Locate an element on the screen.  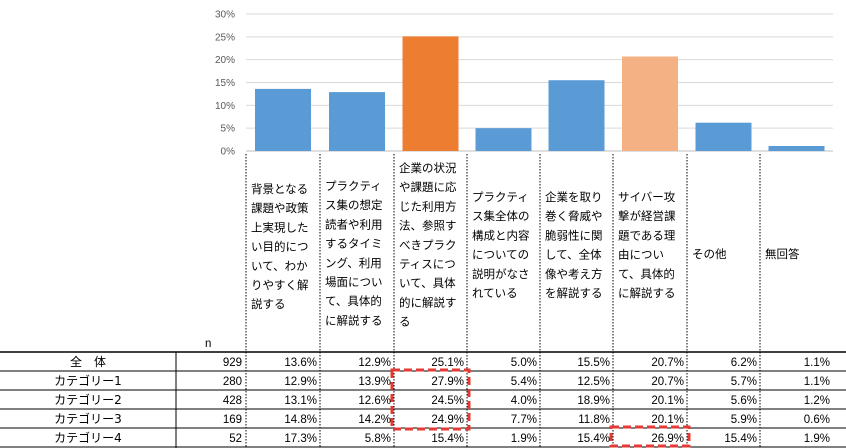
row-n: 280 is located at coordinates (232, 382).